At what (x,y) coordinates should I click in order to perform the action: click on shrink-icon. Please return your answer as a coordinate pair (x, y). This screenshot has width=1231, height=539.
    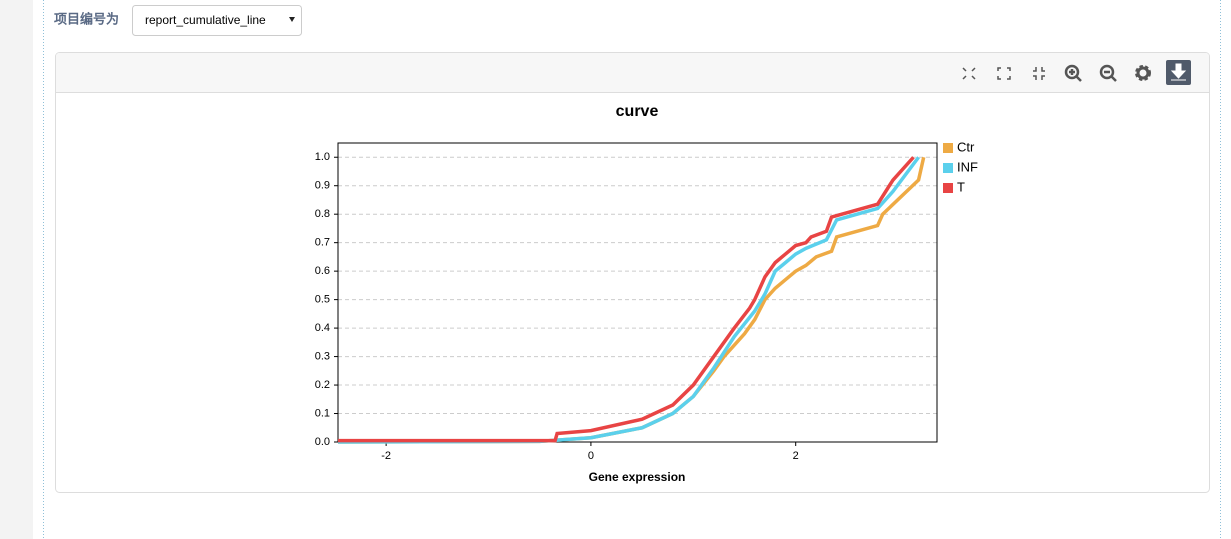
    Looking at the image, I should click on (1039, 73).